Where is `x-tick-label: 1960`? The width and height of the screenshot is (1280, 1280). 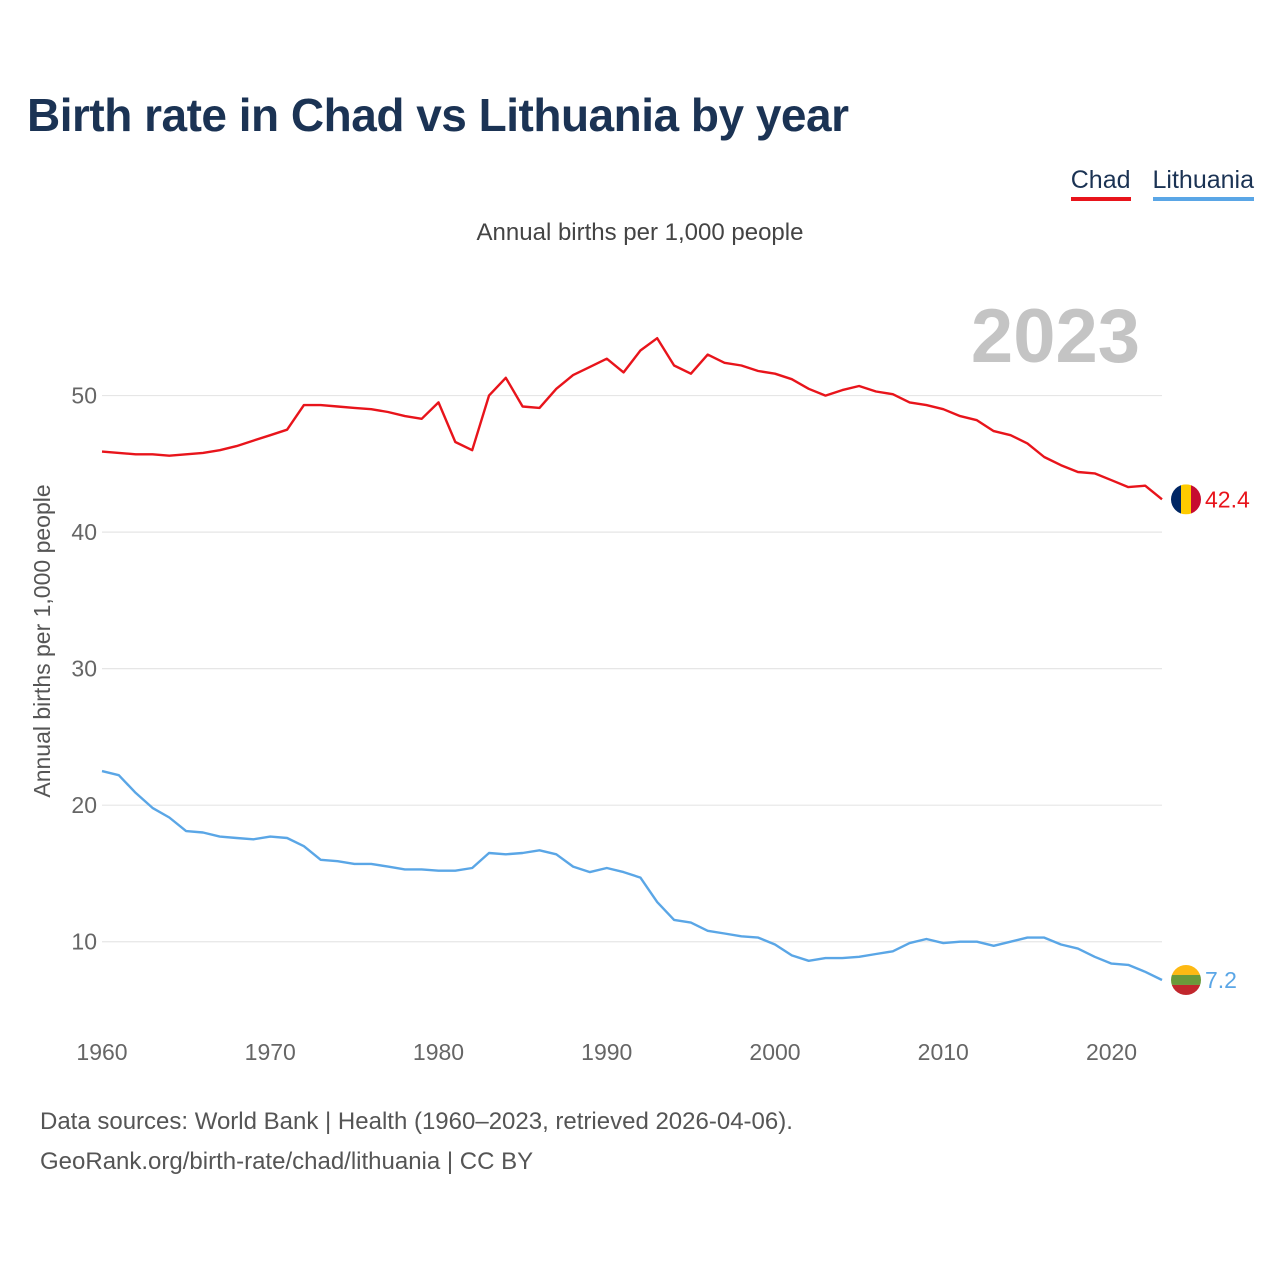 x-tick-label: 1960 is located at coordinates (101, 1052).